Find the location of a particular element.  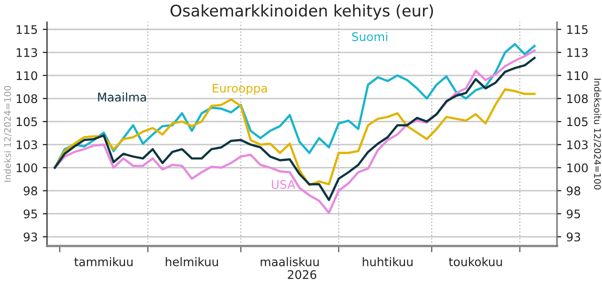

chart-title: Osakemarkkinoiden kehitys (eur) is located at coordinates (301, 12).